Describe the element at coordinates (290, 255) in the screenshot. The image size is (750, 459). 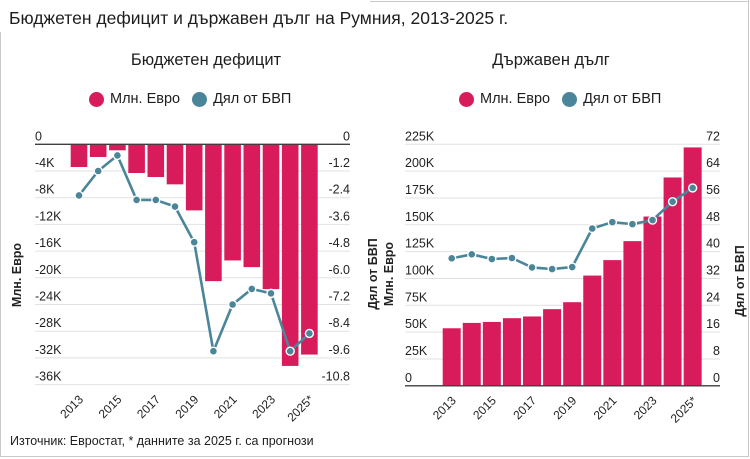
I see `bar-2024` at that location.